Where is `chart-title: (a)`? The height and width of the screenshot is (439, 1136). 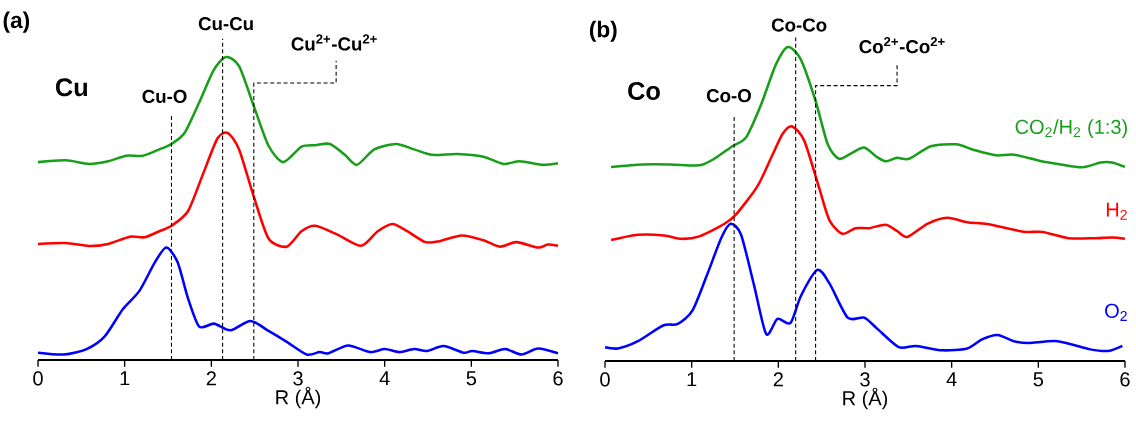
chart-title: (a) is located at coordinates (16, 22).